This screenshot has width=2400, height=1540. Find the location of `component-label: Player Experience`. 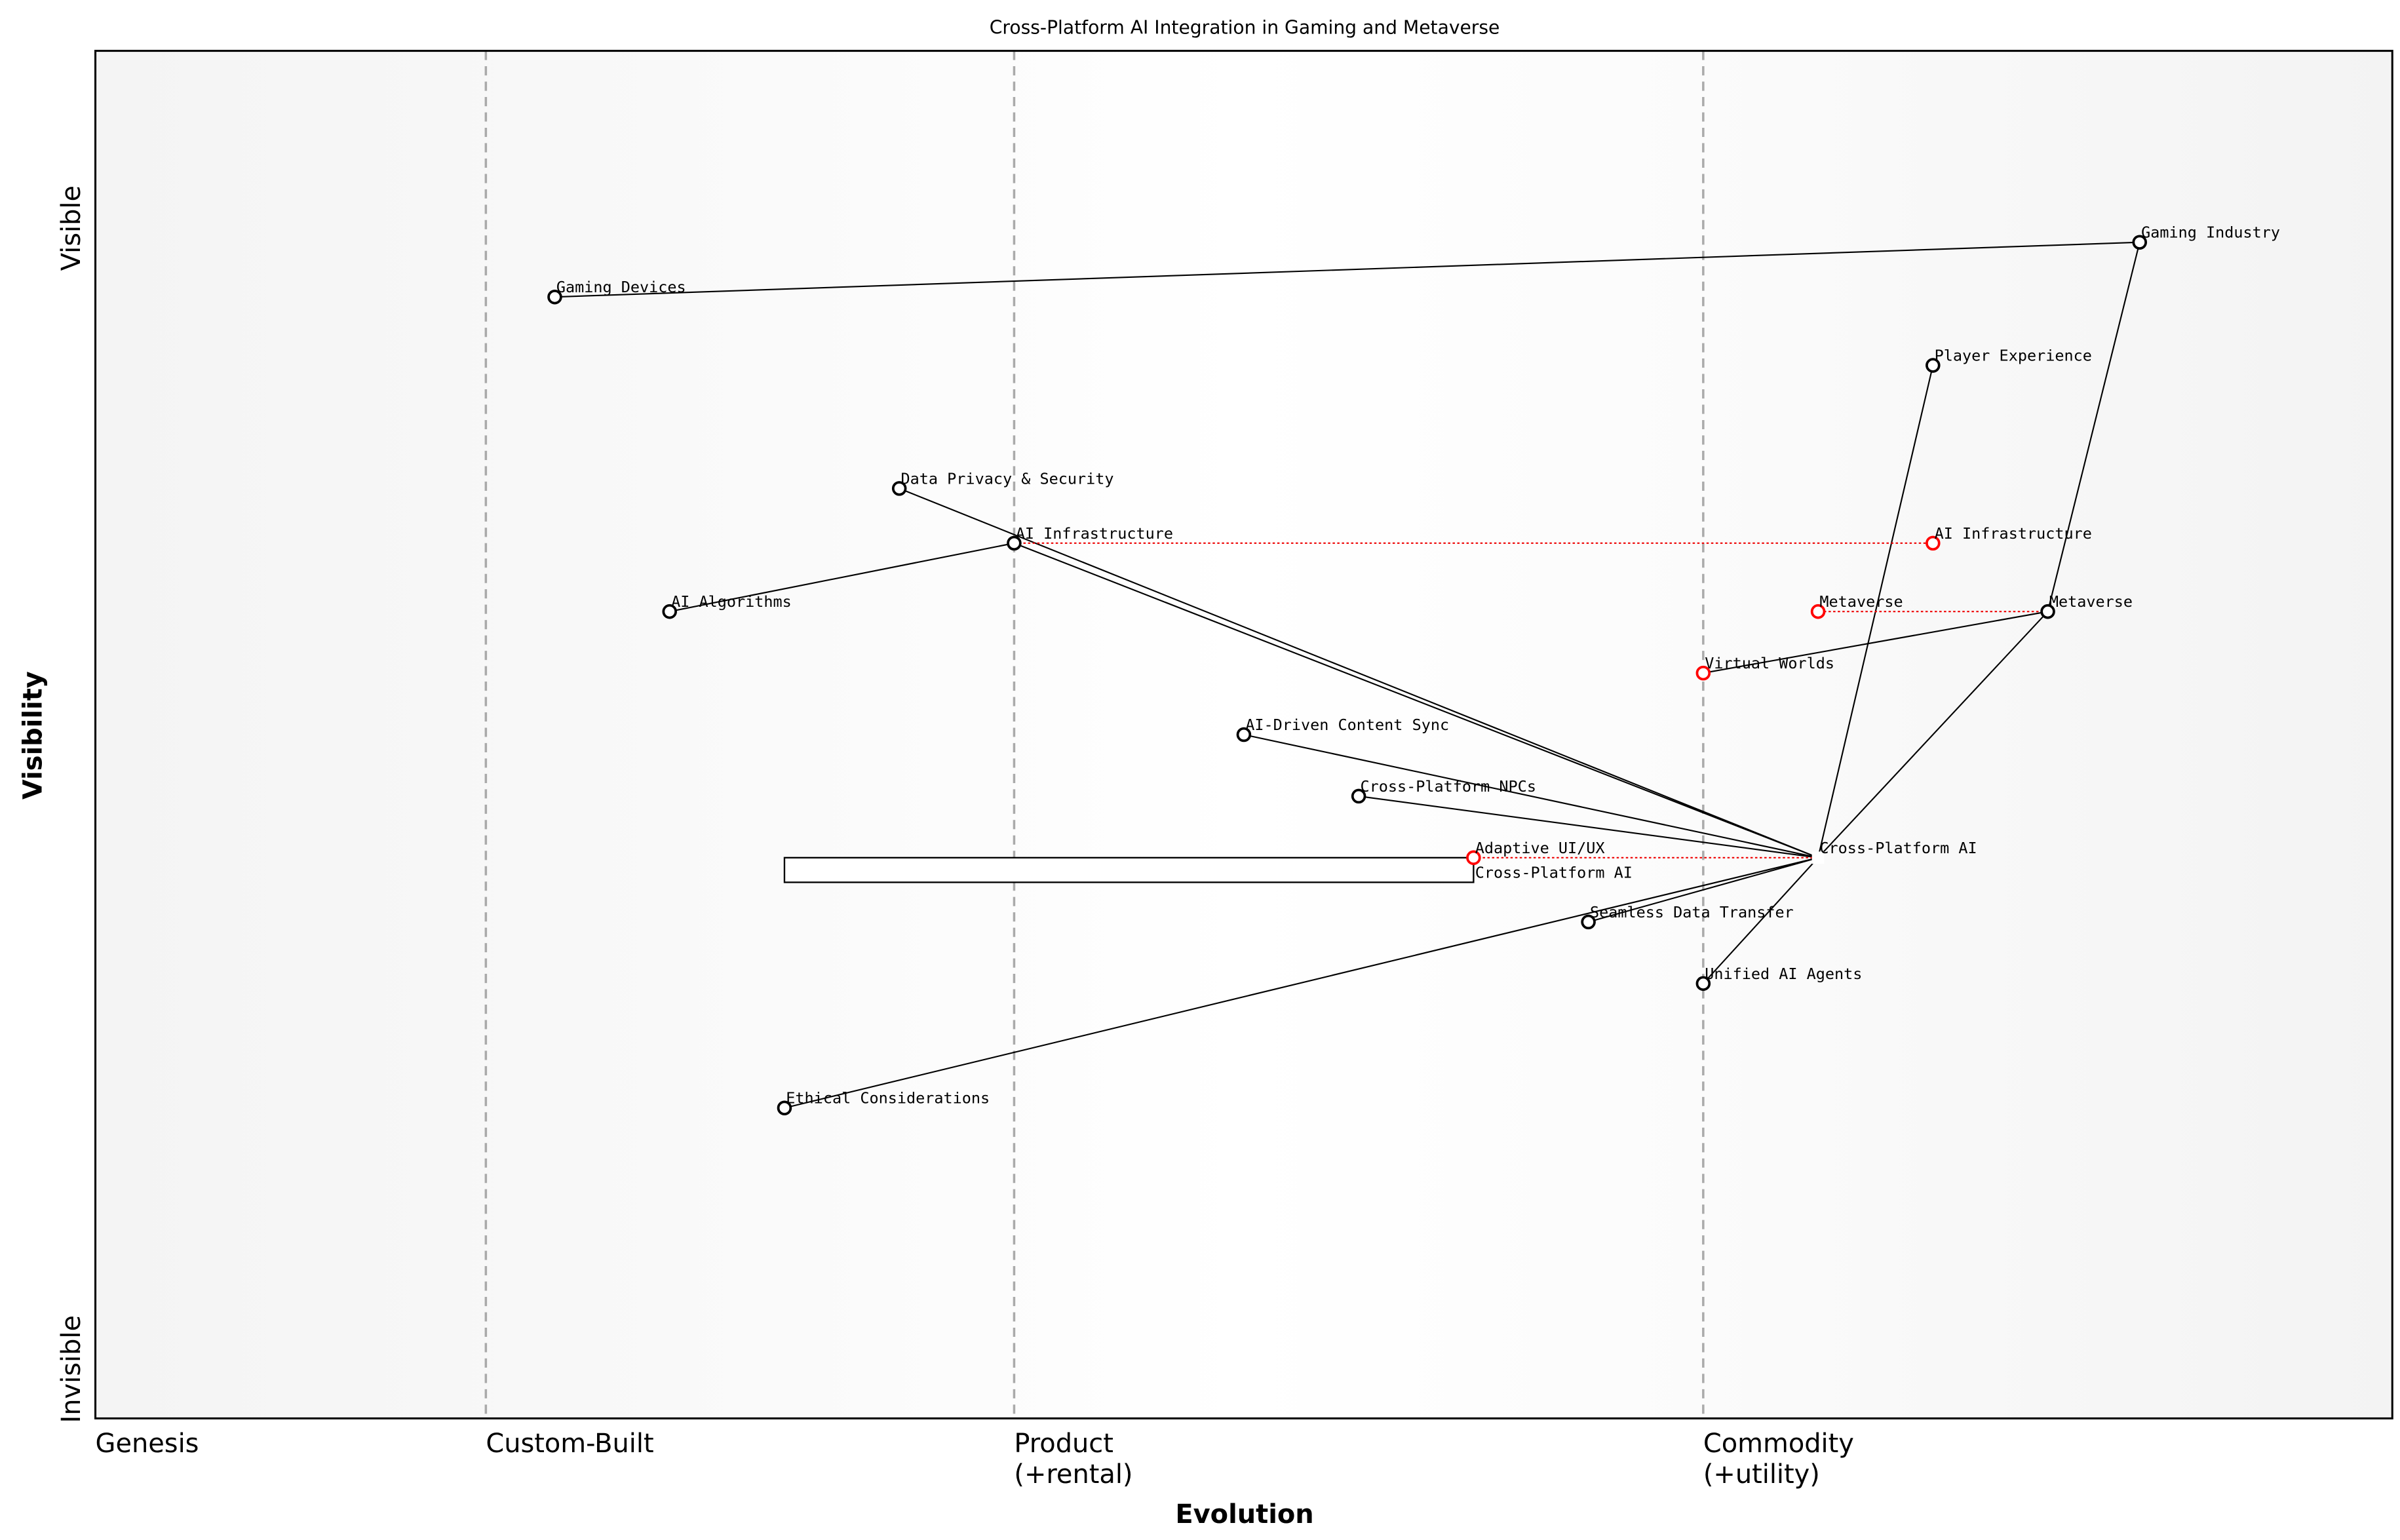

component-label: Player Experience is located at coordinates (2013, 356).